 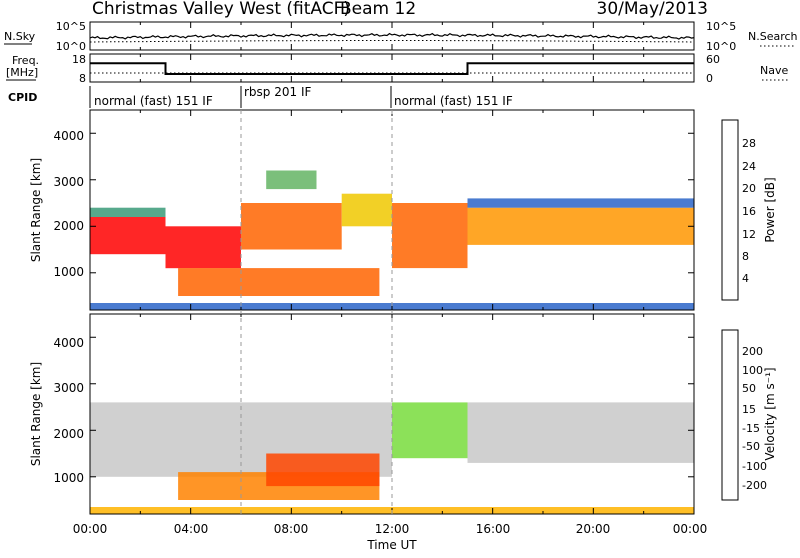 I want to click on velocity-cbar-tick-m50: -50, so click(x=751, y=446).